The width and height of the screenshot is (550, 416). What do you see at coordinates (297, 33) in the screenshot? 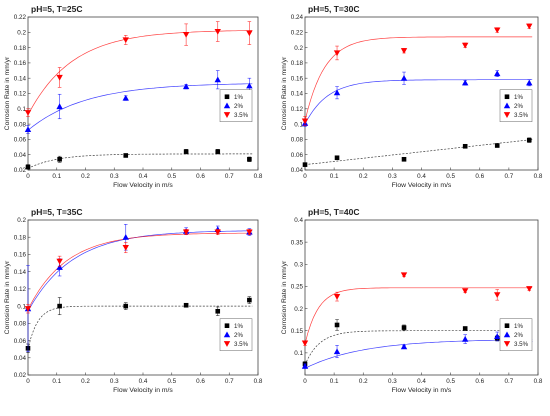
I see `y-tick-label: 0.22` at bounding box center [297, 33].